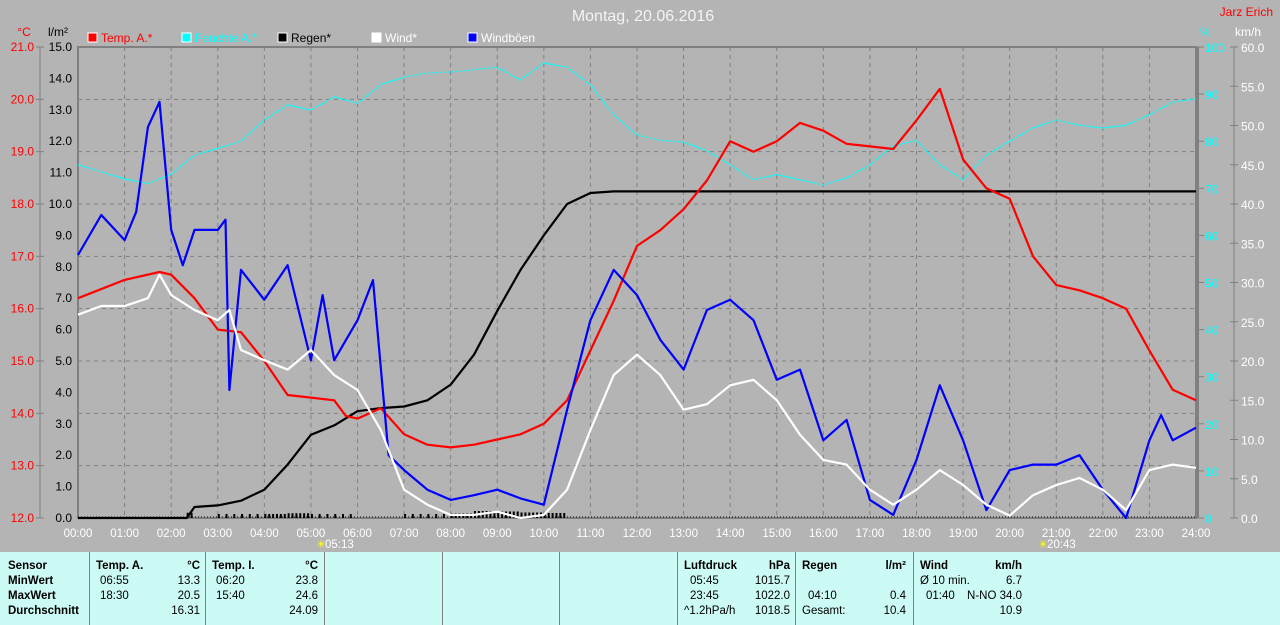  I want to click on wind-tick-label: 0.0, so click(1249, 519).